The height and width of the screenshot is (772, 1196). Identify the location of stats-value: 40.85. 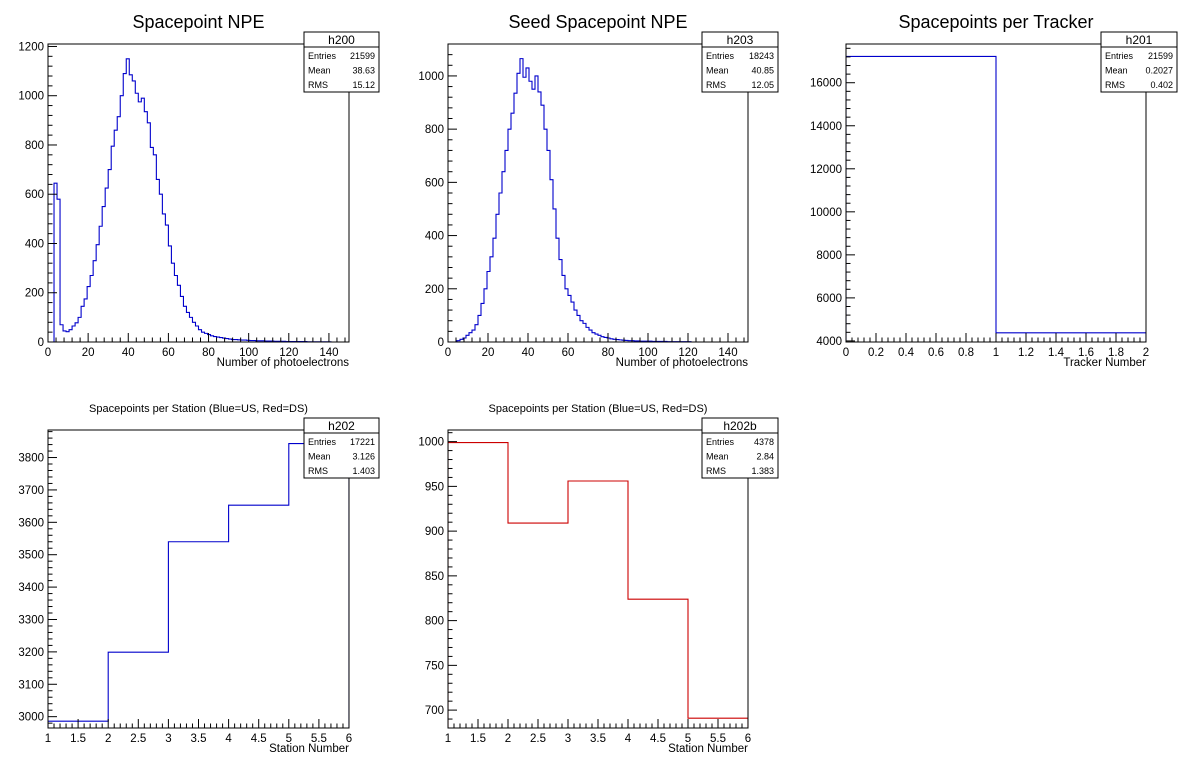
(762, 71).